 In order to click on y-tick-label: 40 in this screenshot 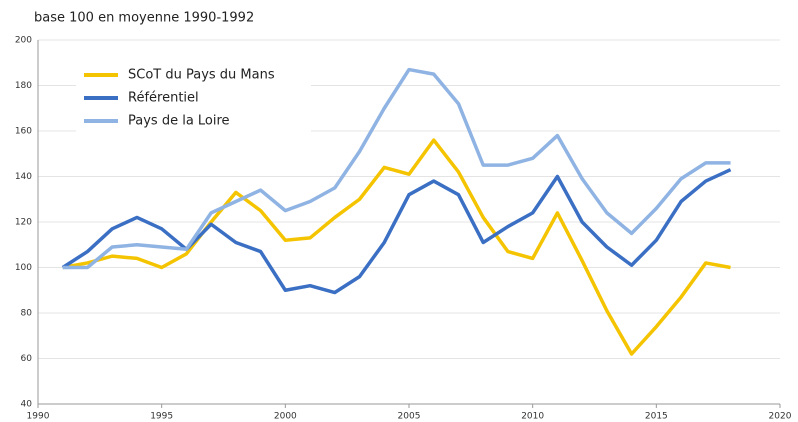, I will do `click(27, 405)`.